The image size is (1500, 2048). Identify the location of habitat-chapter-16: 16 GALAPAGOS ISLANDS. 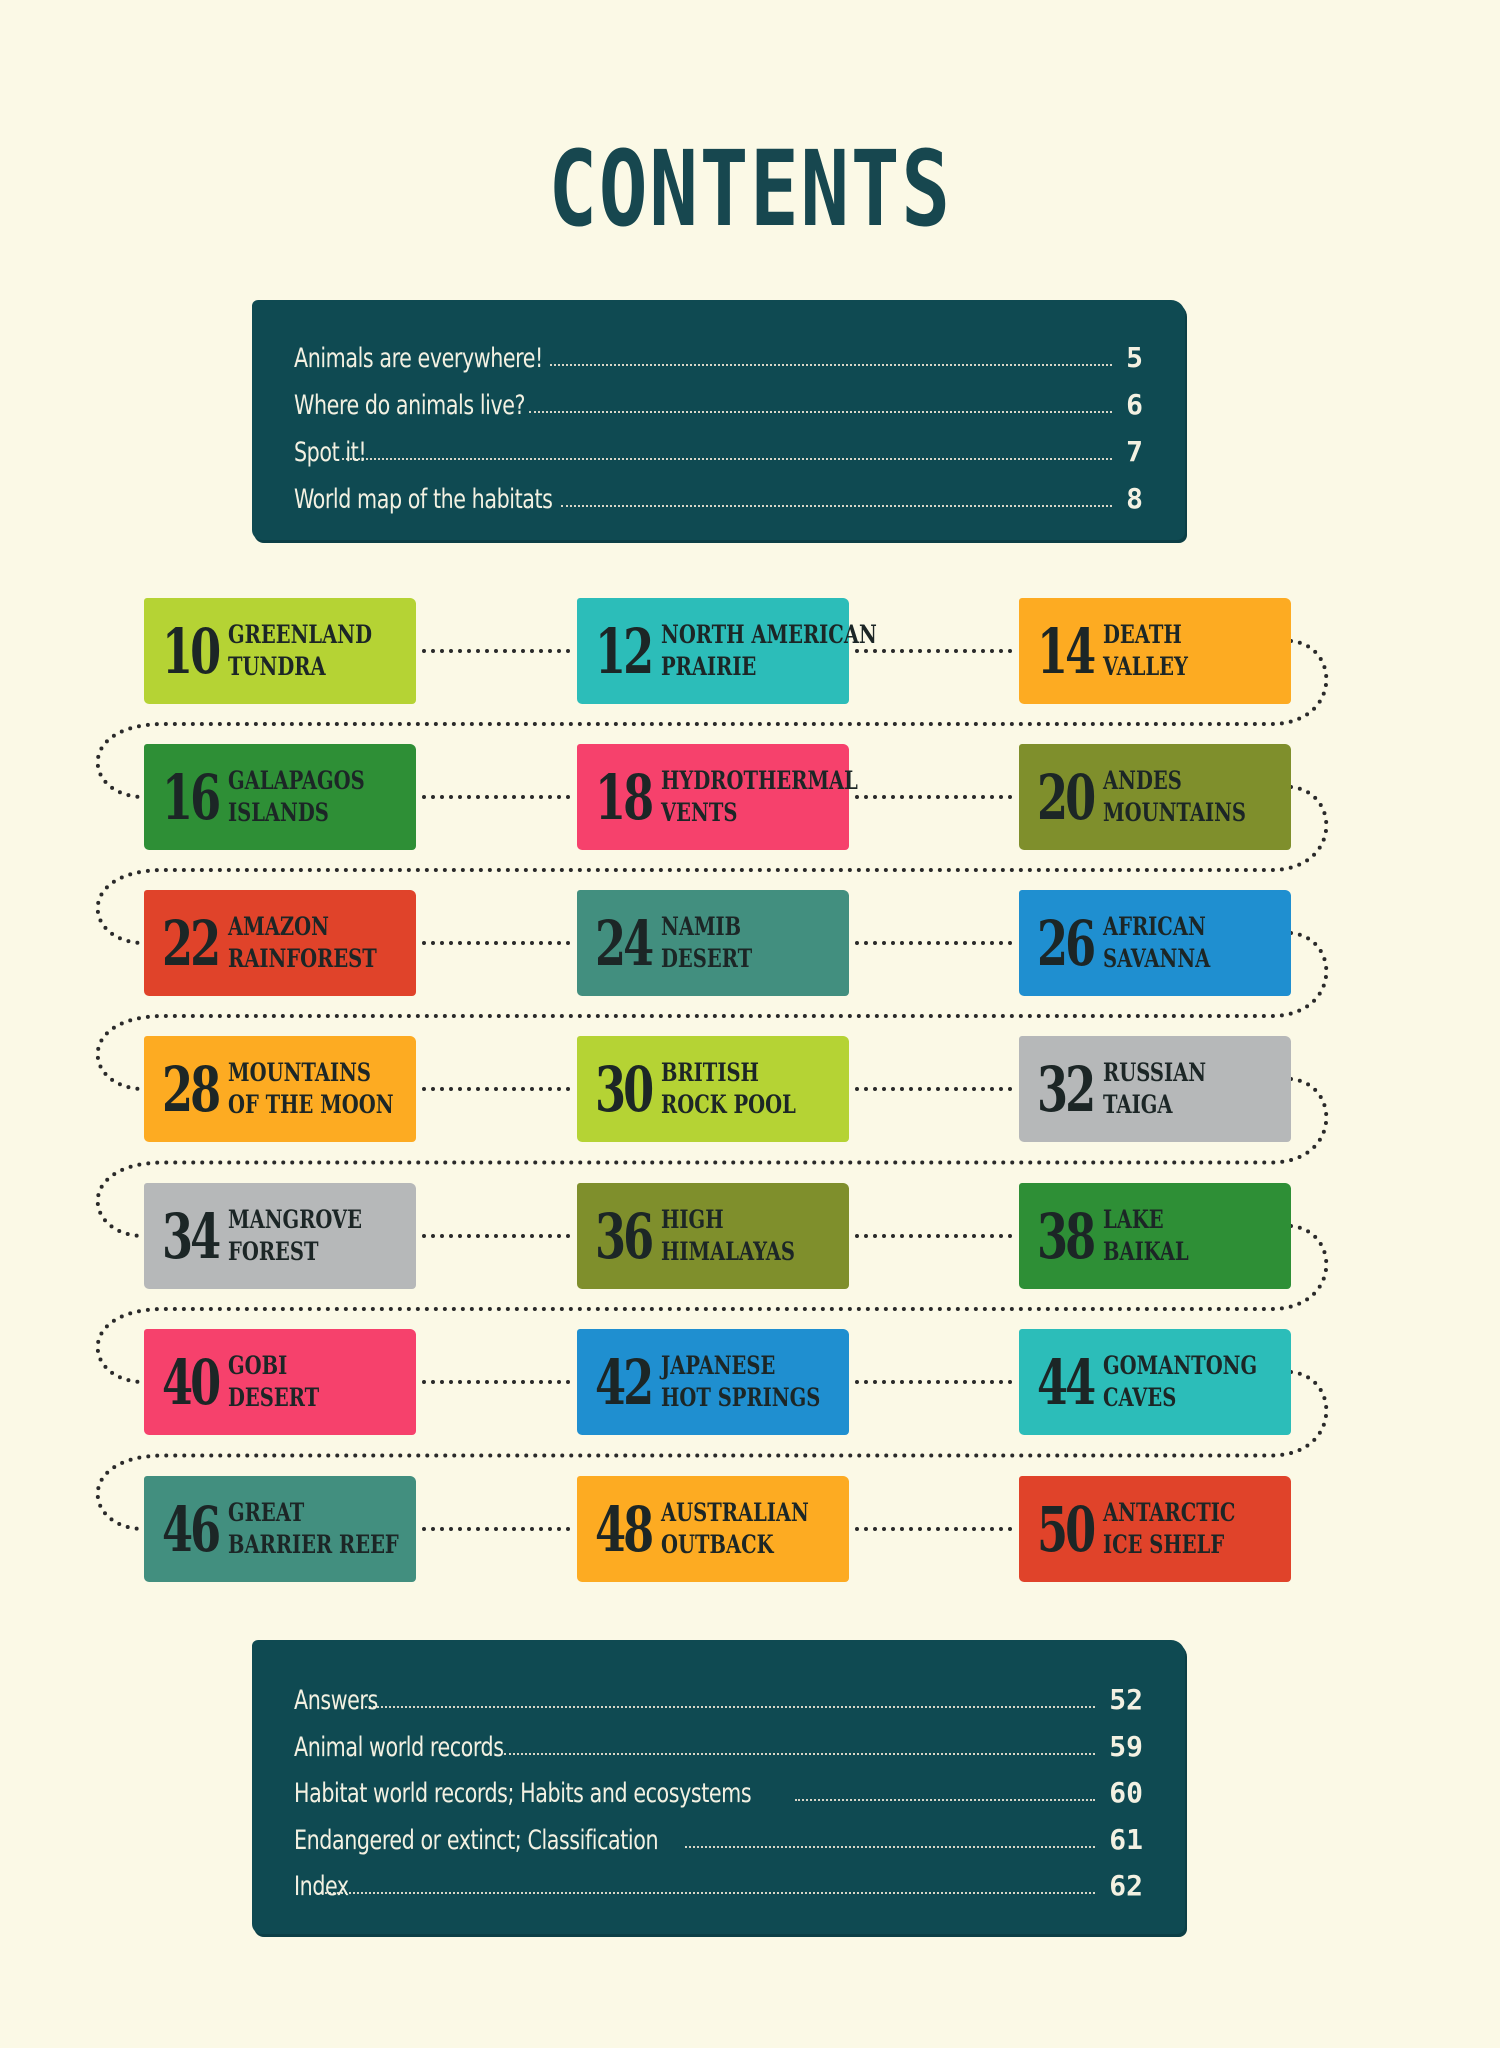
(280, 797).